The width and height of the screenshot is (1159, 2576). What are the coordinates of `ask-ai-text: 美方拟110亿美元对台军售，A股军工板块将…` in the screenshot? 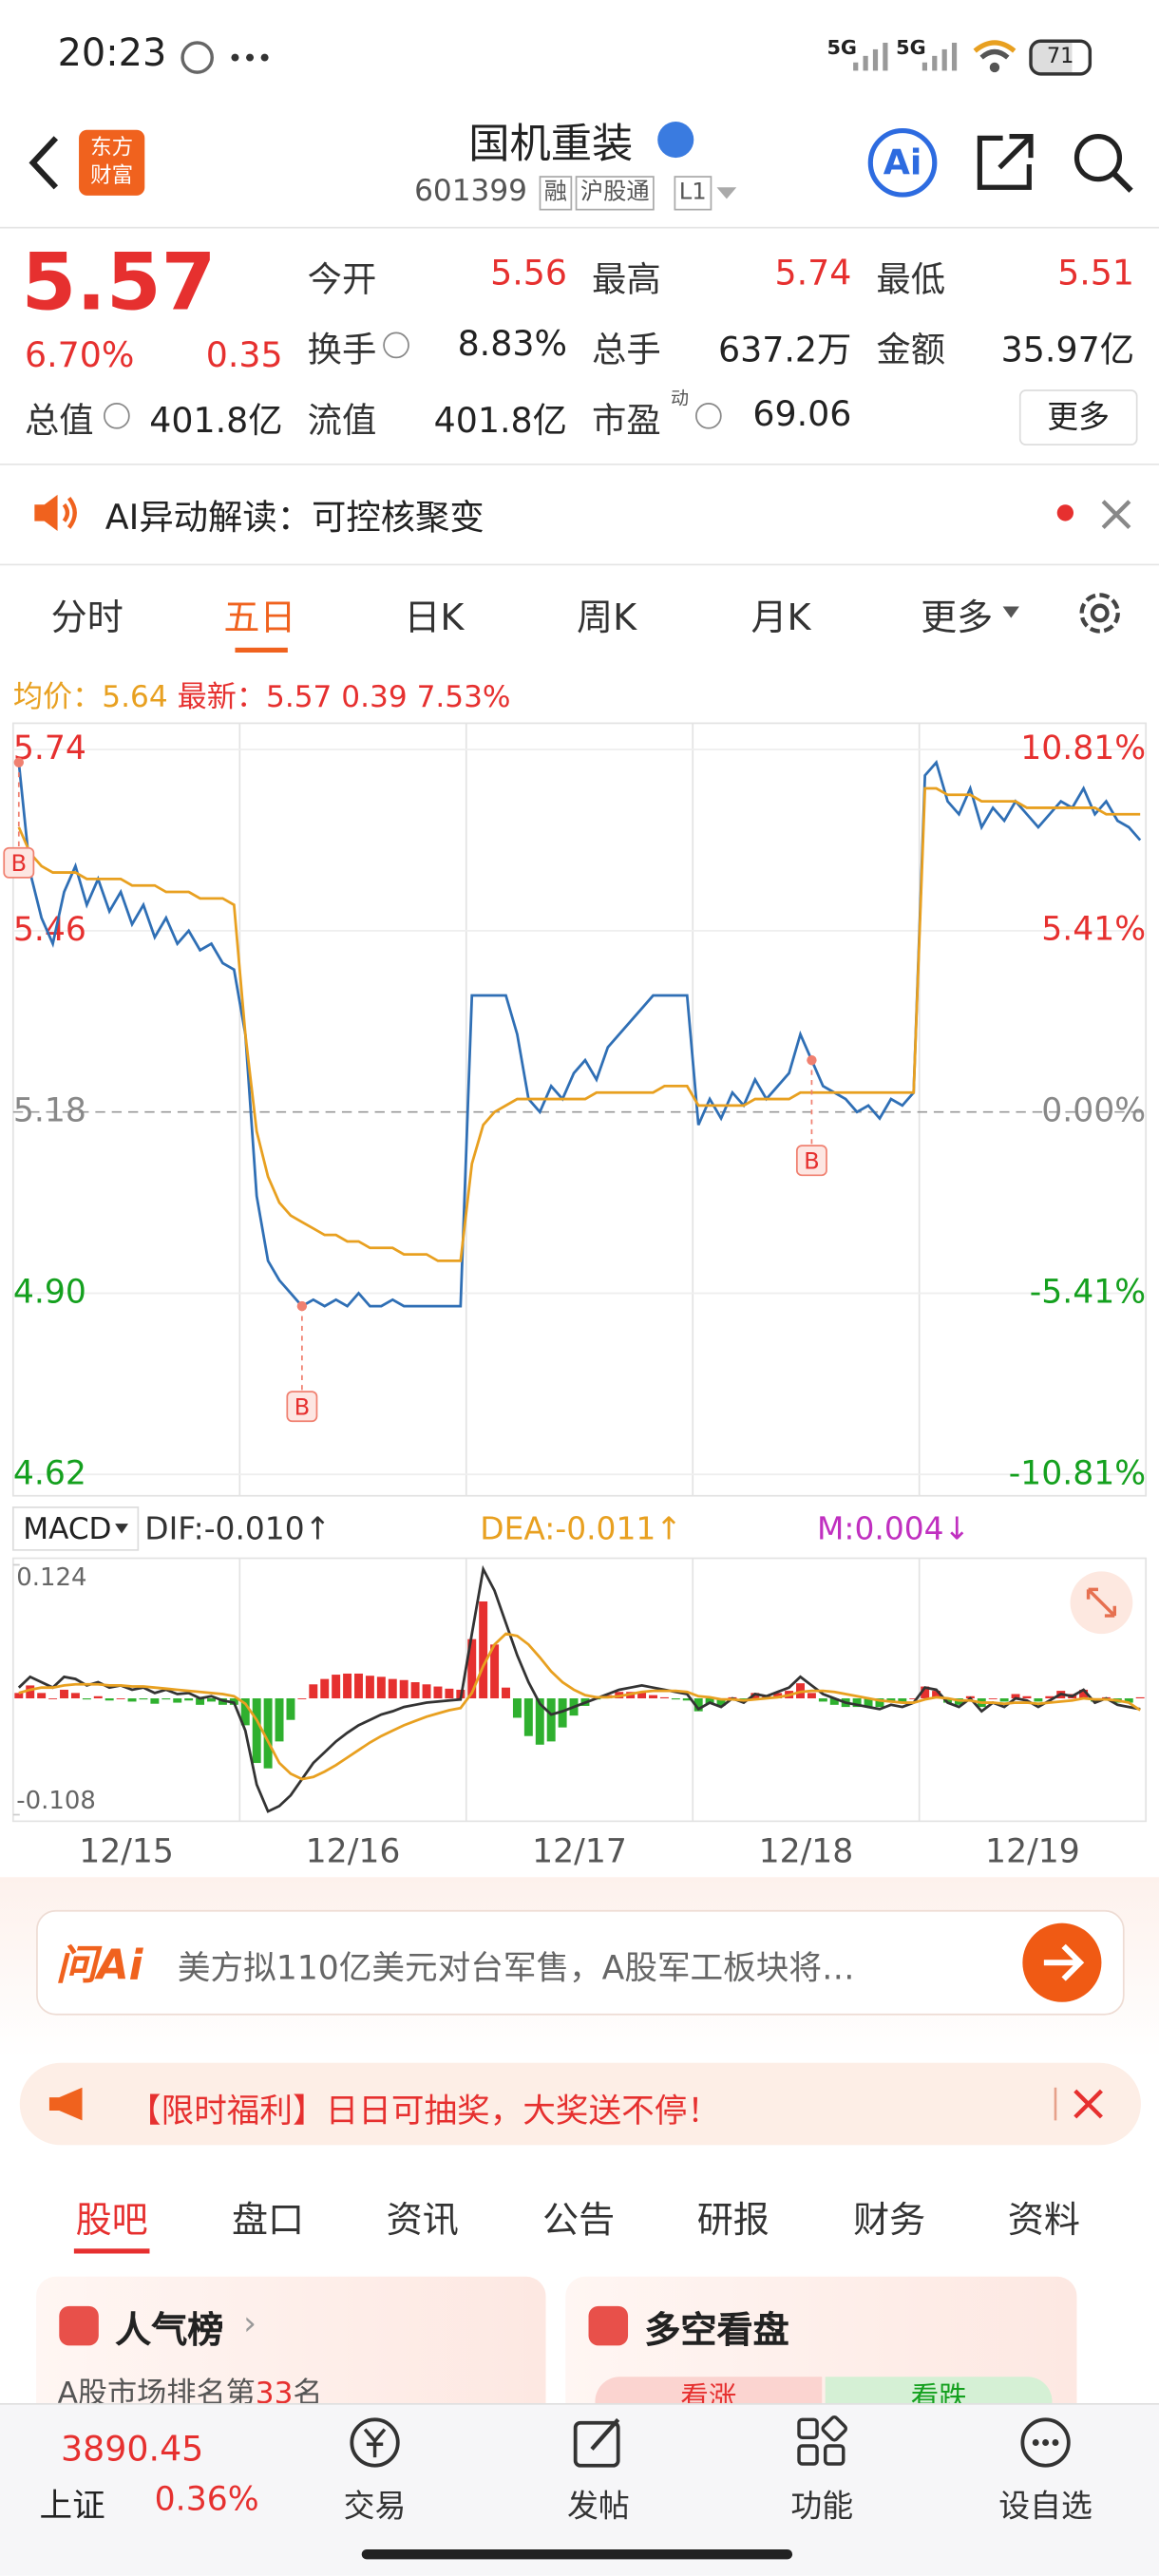 It's located at (516, 1967).